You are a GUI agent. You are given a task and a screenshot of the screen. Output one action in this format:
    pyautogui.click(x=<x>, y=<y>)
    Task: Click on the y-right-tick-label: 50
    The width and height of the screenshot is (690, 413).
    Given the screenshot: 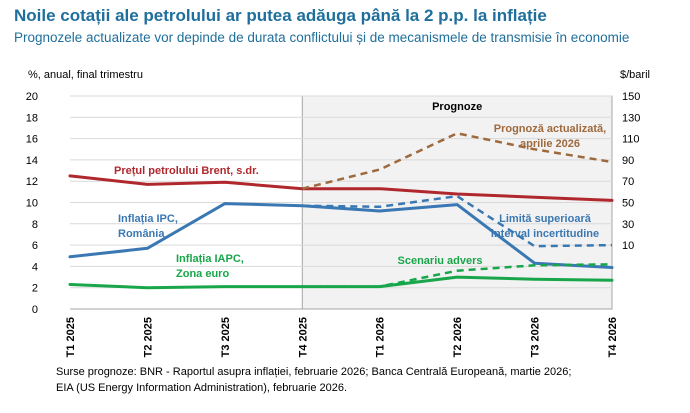 What is the action you would take?
    pyautogui.click(x=628, y=204)
    